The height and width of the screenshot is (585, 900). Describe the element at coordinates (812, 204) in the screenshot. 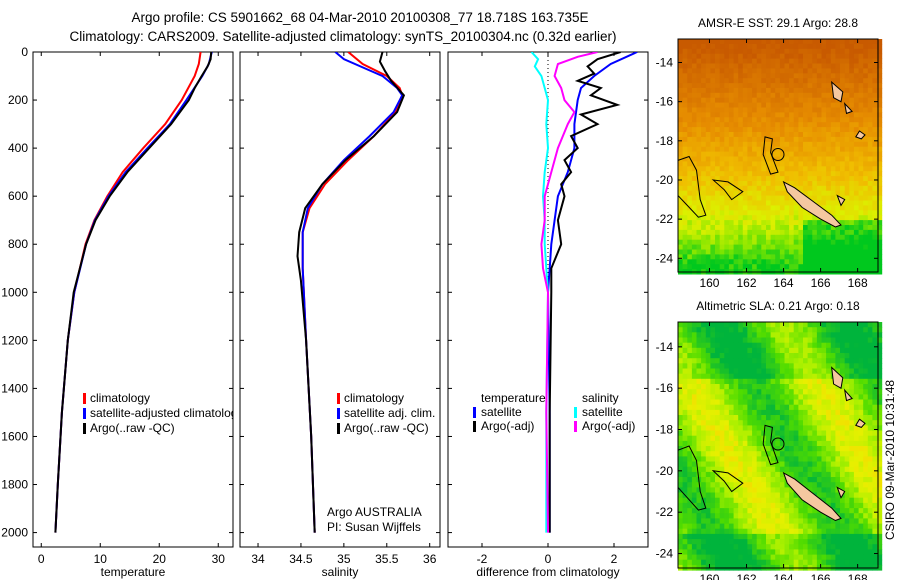

I see `new-caledonia-island` at that location.